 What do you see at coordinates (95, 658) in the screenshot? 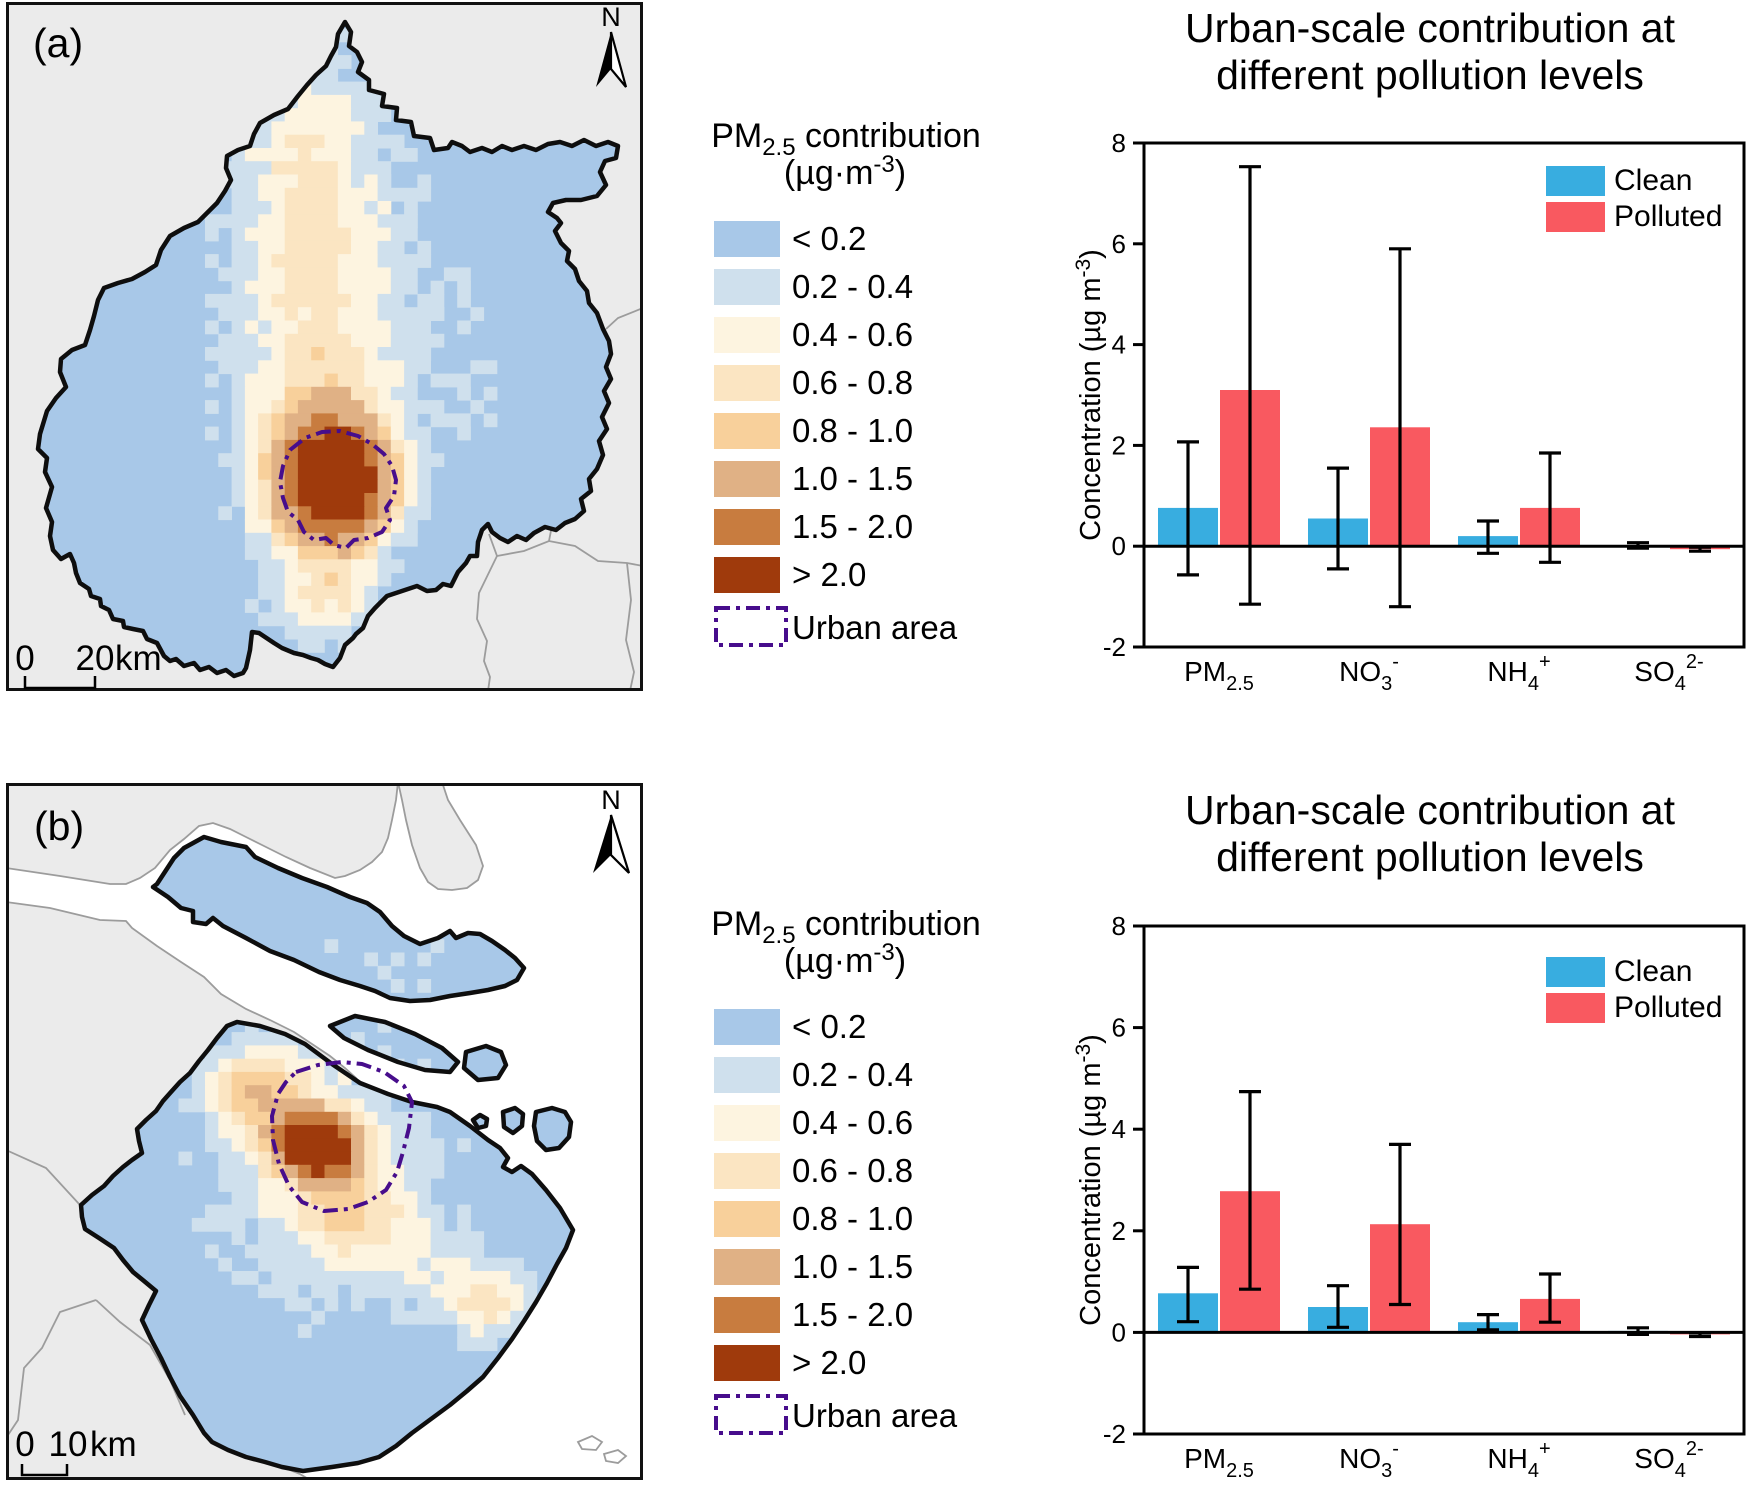
I see `svg-text: 20` at bounding box center [95, 658].